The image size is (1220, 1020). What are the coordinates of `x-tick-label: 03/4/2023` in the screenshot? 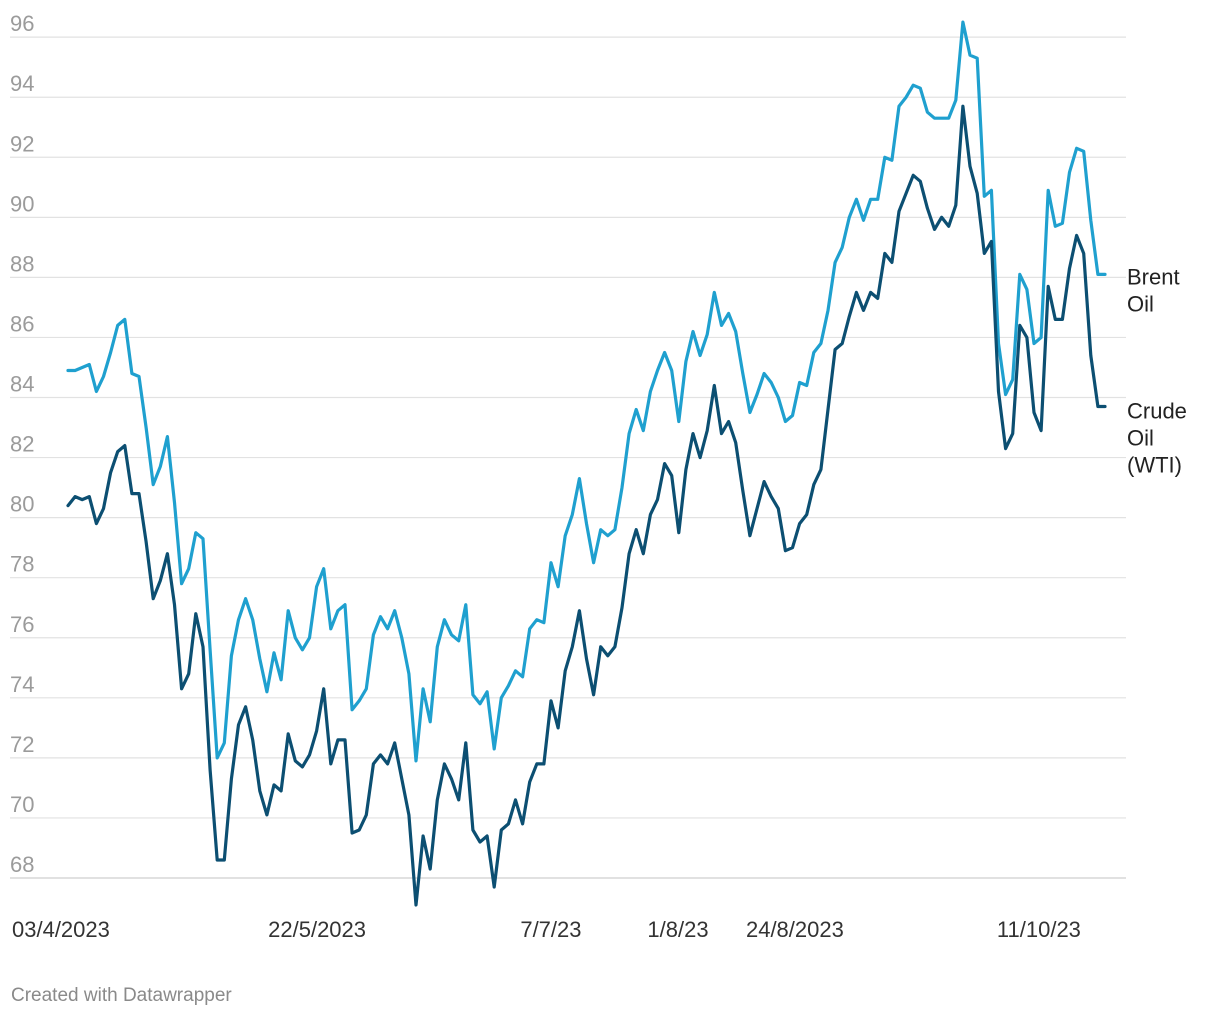 It's located at (61, 929).